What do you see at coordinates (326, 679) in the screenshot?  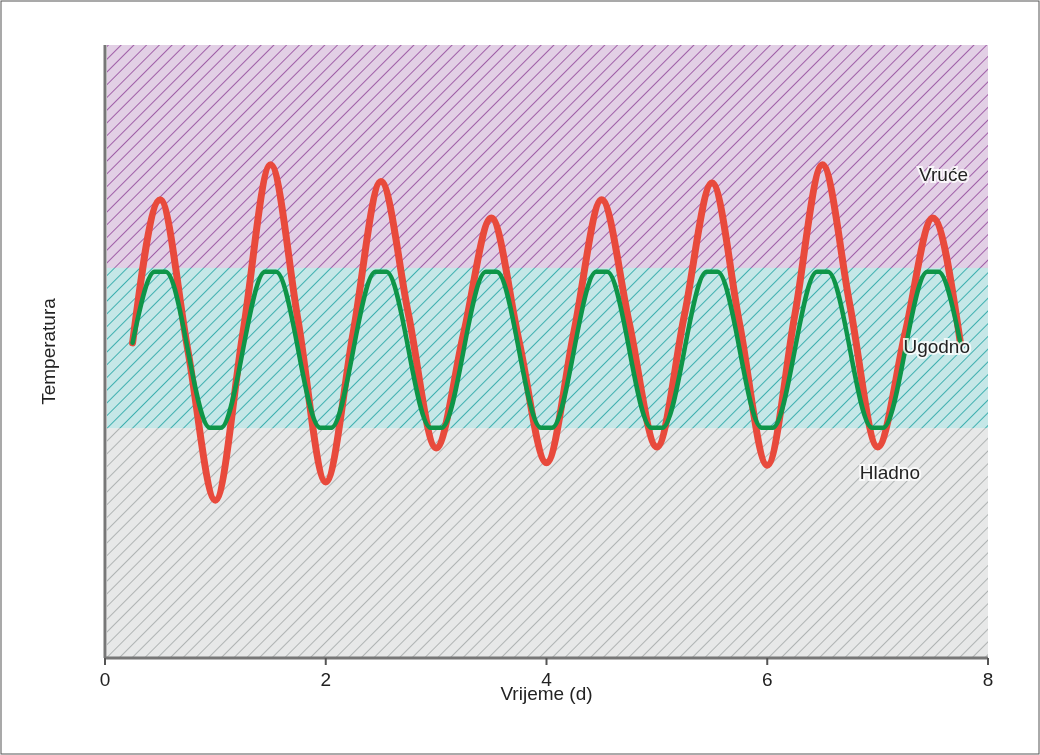 I see `x-tick-label: 2` at bounding box center [326, 679].